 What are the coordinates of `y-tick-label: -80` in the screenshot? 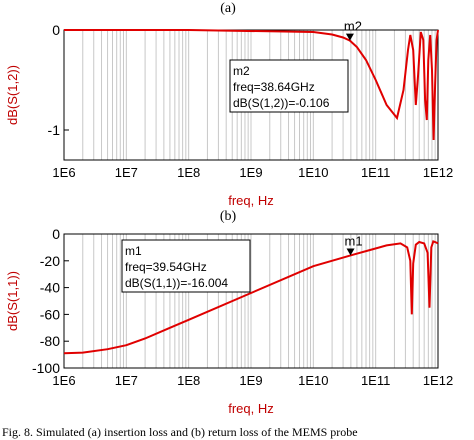 It's located at (50, 341).